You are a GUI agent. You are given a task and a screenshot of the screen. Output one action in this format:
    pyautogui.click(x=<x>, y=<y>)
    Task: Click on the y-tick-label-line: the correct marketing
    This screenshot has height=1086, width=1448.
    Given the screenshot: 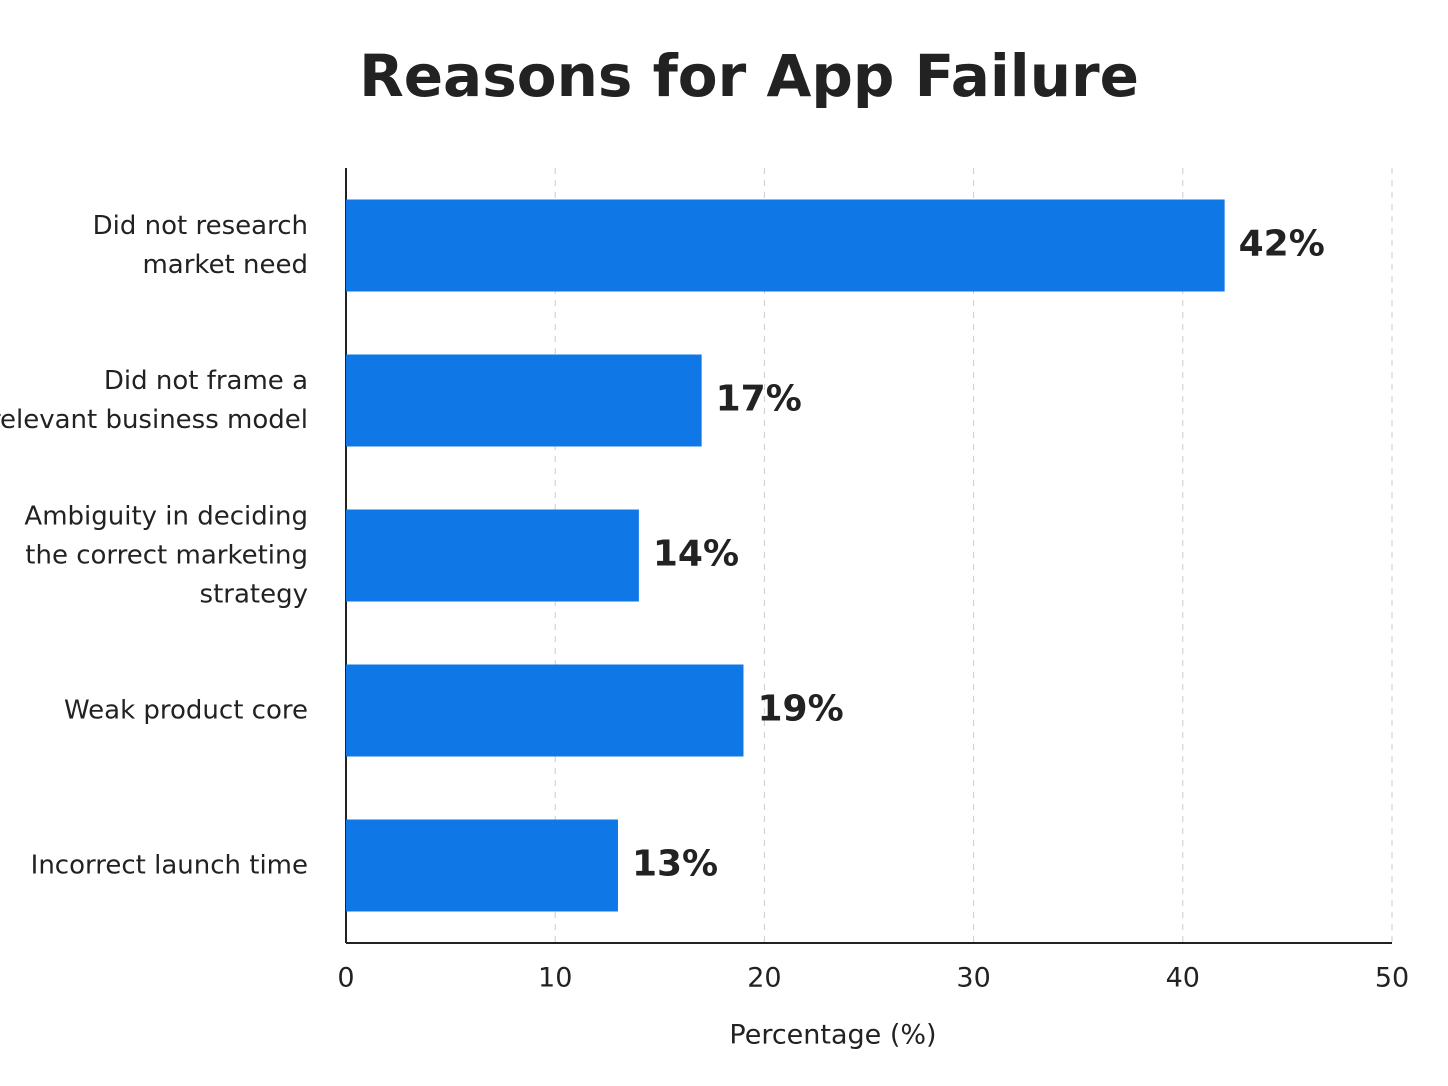 What is the action you would take?
    pyautogui.click(x=166, y=555)
    